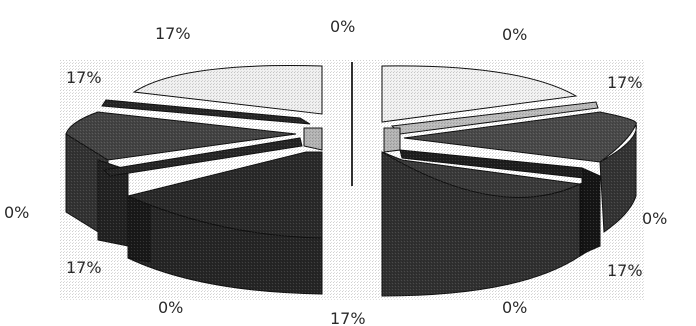 The image size is (696, 326). I want to click on slice-label-9: 0%, so click(170, 307).